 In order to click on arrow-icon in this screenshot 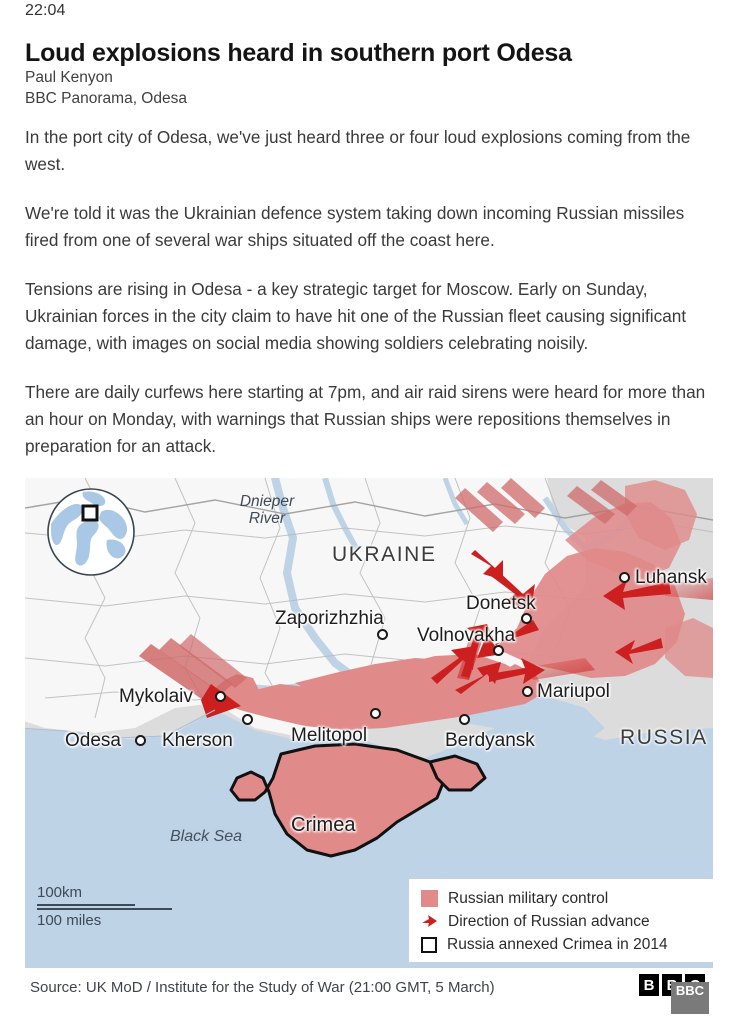, I will do `click(429, 921)`.